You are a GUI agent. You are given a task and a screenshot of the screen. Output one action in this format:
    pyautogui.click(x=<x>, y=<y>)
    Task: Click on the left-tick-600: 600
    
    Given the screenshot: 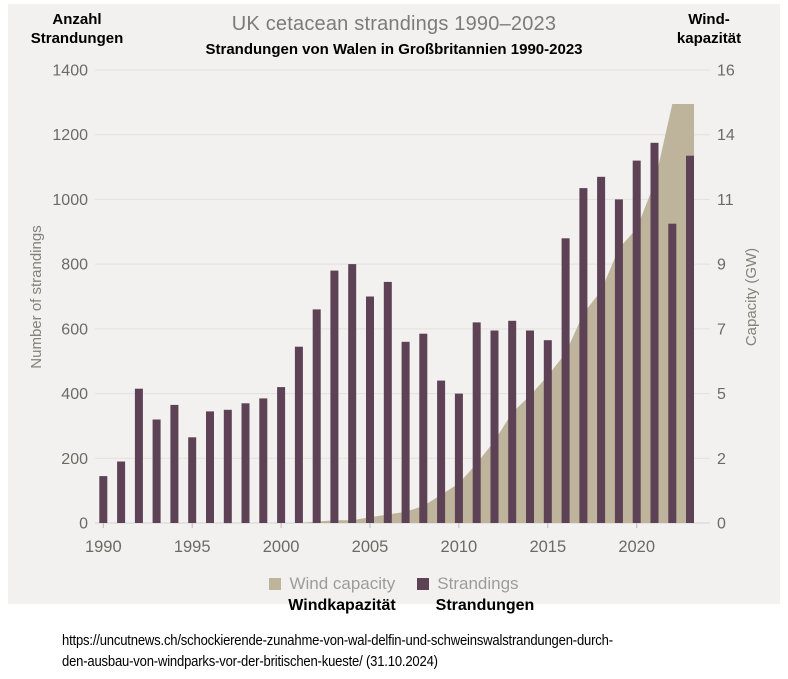 What is the action you would take?
    pyautogui.click(x=74, y=329)
    